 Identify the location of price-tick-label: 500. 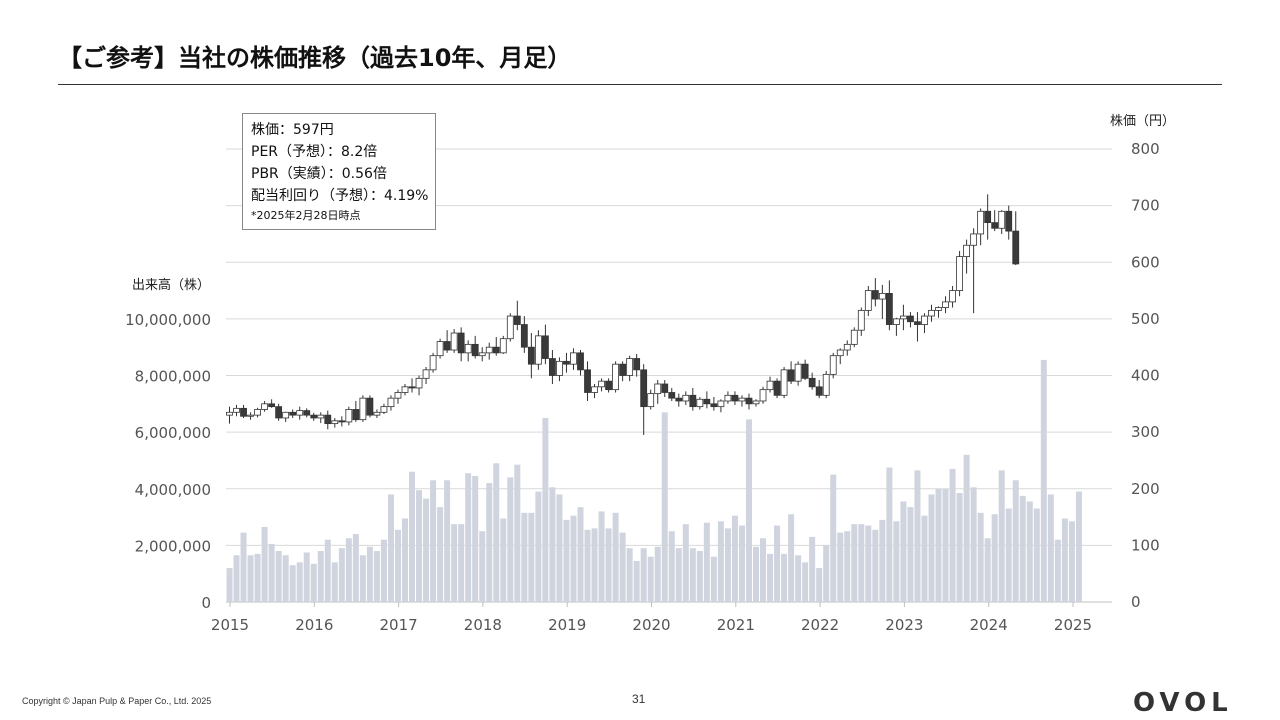
(1145, 319).